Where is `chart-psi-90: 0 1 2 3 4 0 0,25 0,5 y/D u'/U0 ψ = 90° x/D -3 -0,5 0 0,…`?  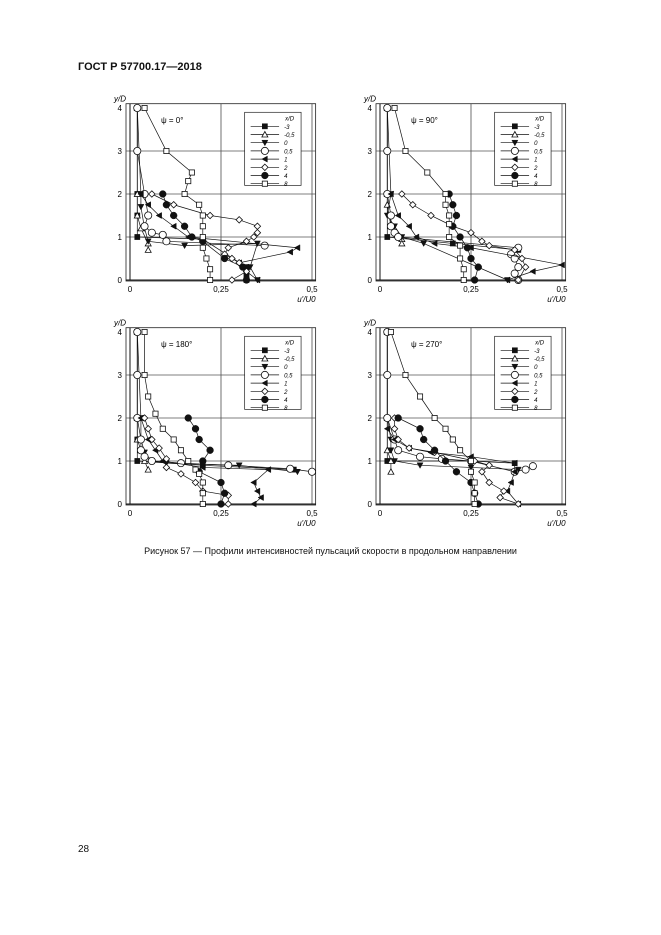
chart-psi-90: 0 1 2 3 4 0 0,25 0,5 y/D u'/U0 ψ = 90° x/D -3 -0,5 0 0,… is located at coordinates (465, 199).